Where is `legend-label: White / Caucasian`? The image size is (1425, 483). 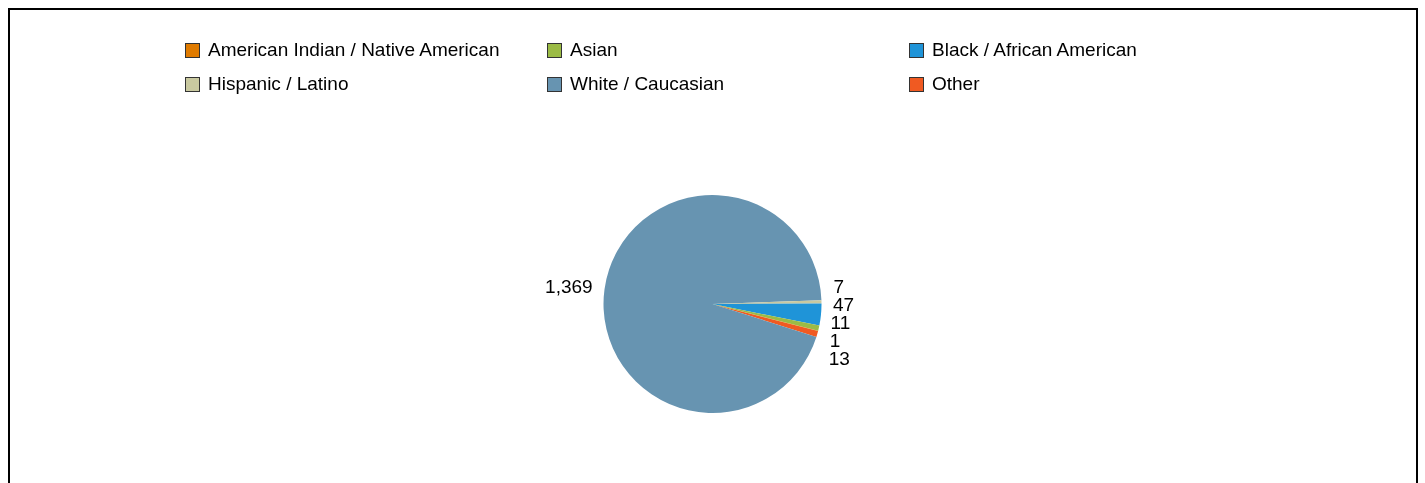
legend-label: White / Caucasian is located at coordinates (647, 84).